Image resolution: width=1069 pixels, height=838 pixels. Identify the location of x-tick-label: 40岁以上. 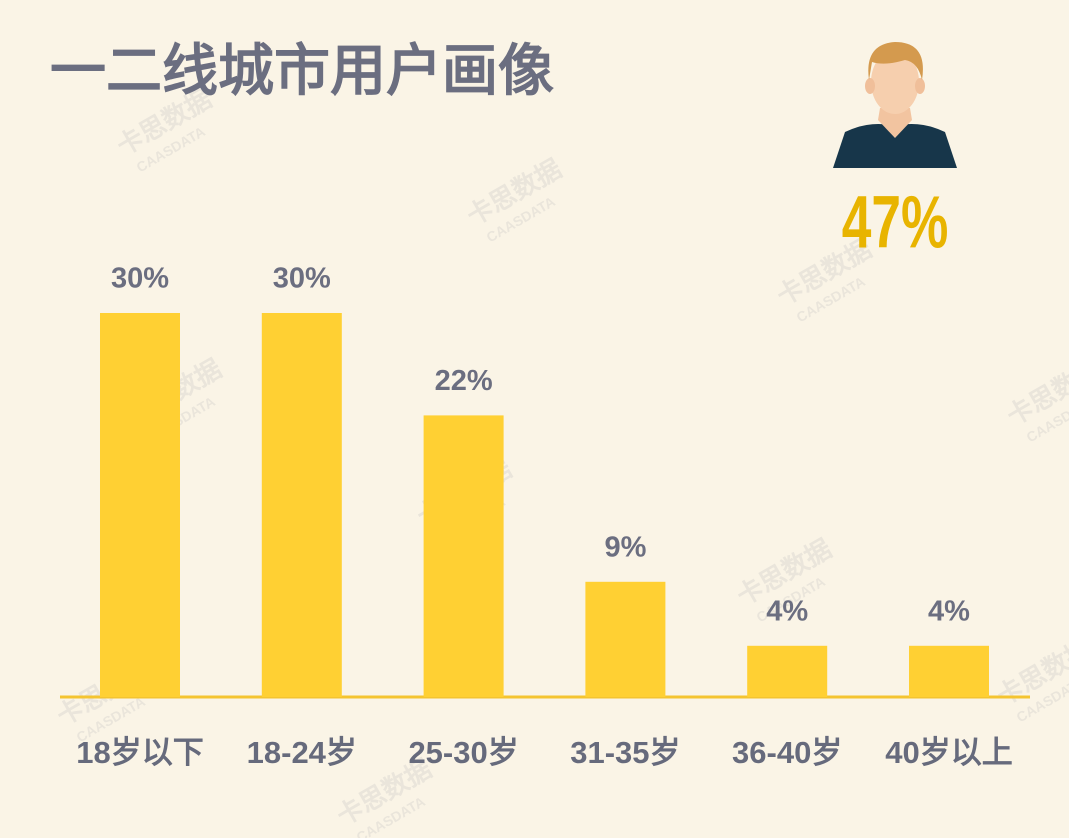
(948, 752).